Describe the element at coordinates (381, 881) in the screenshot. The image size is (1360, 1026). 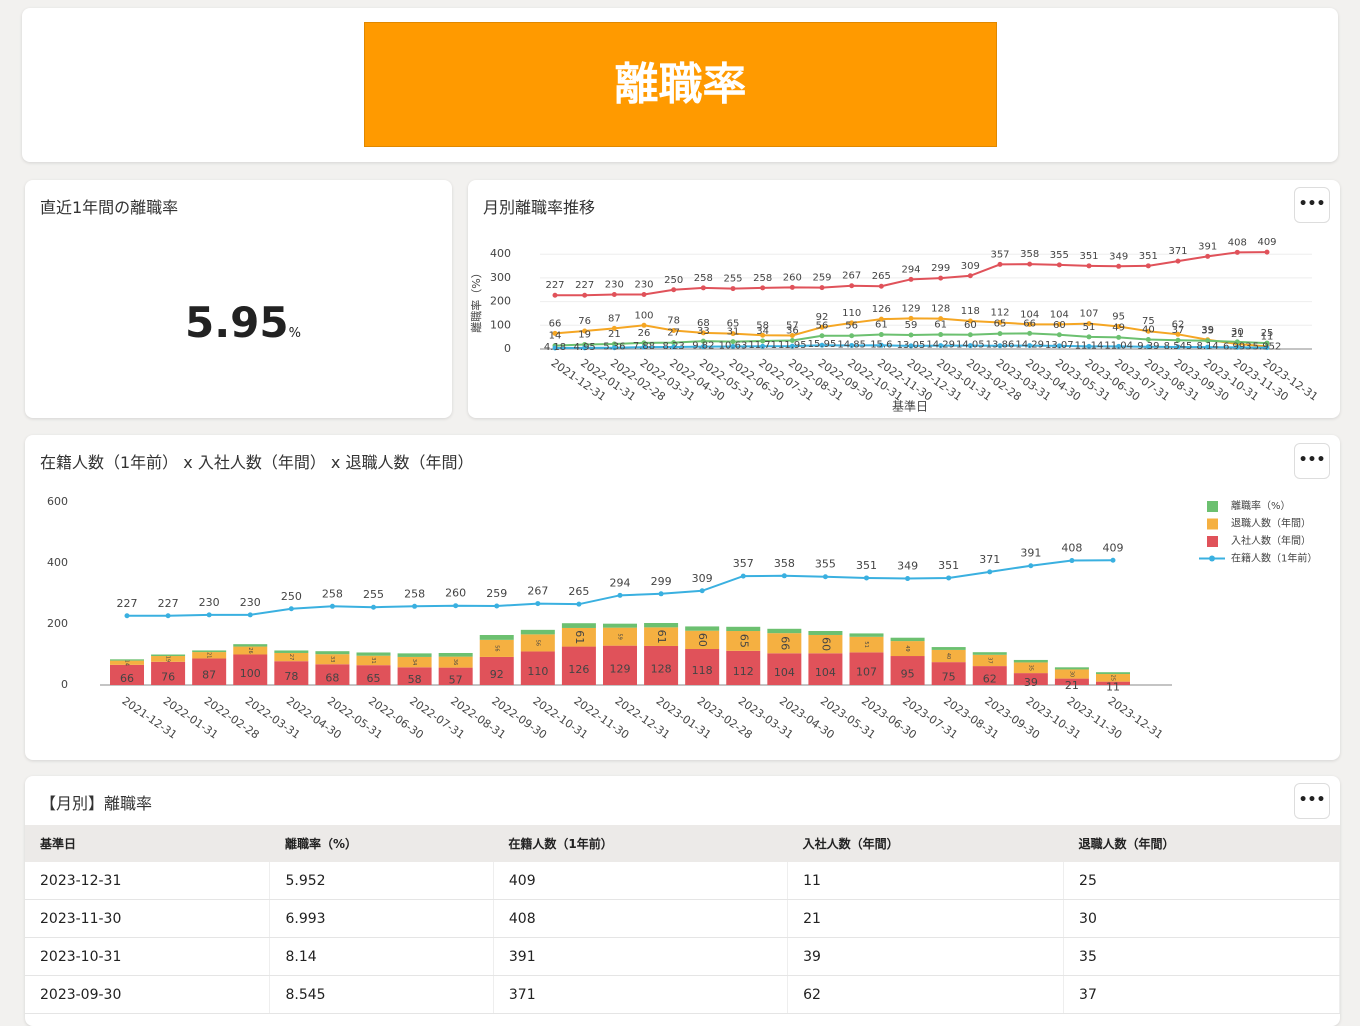
I see `table-cell: 5.952` at that location.